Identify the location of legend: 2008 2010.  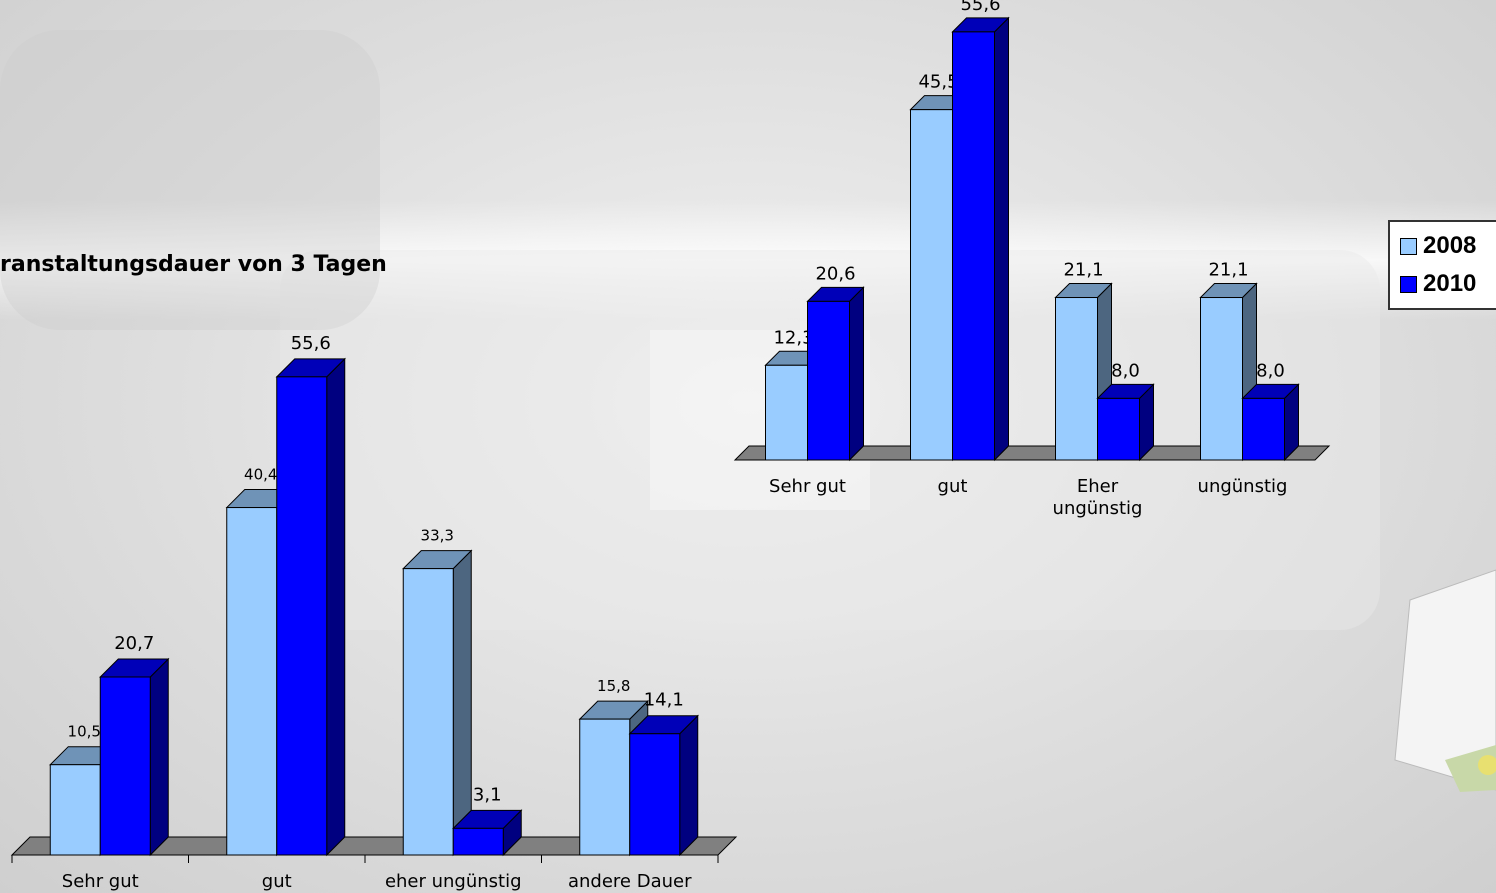
(1442, 265).